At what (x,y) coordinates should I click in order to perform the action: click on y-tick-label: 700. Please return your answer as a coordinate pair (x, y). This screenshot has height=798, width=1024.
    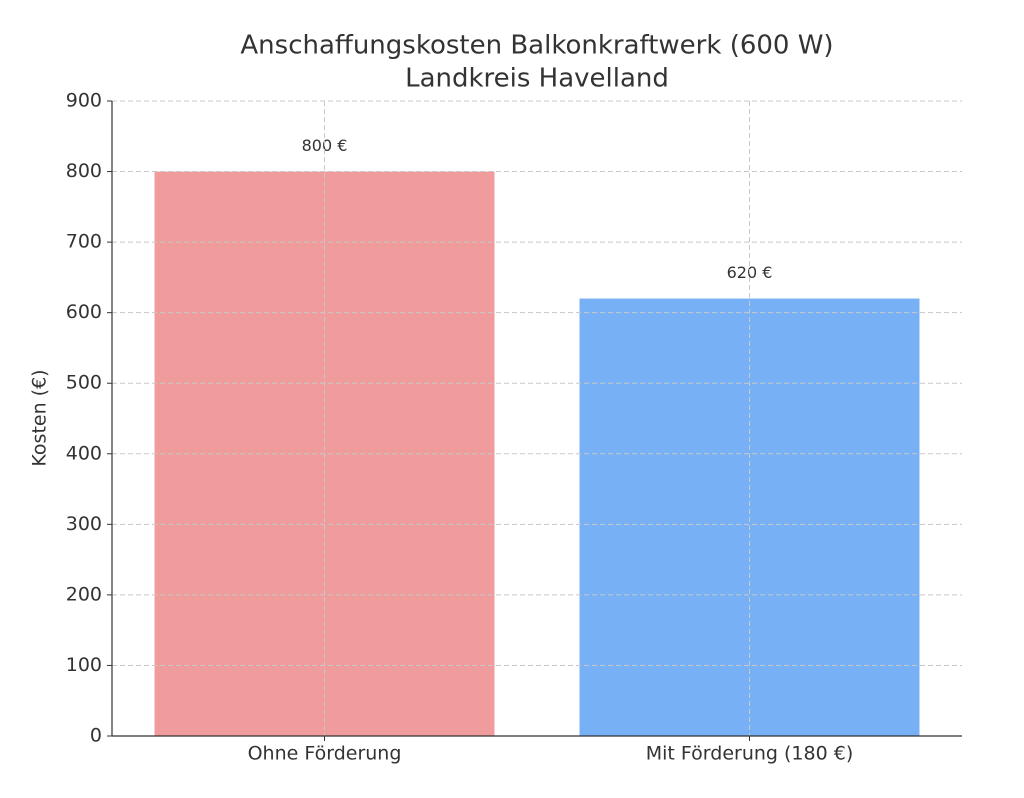
    Looking at the image, I should click on (84, 242).